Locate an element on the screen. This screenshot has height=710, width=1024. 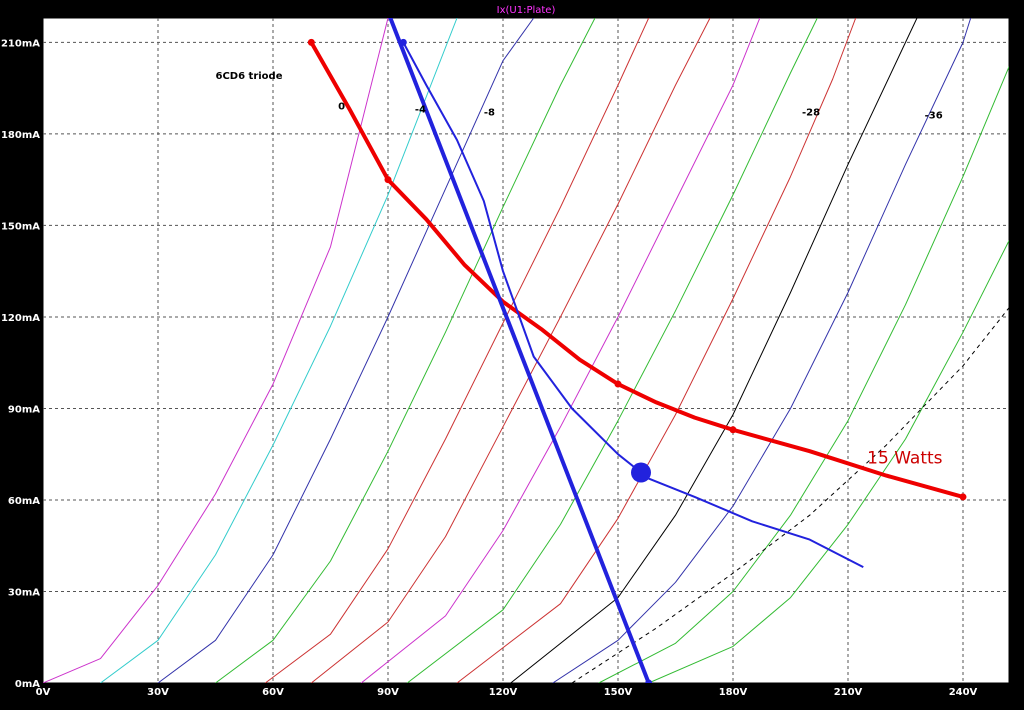
series-15-marker is located at coordinates (649, 681).